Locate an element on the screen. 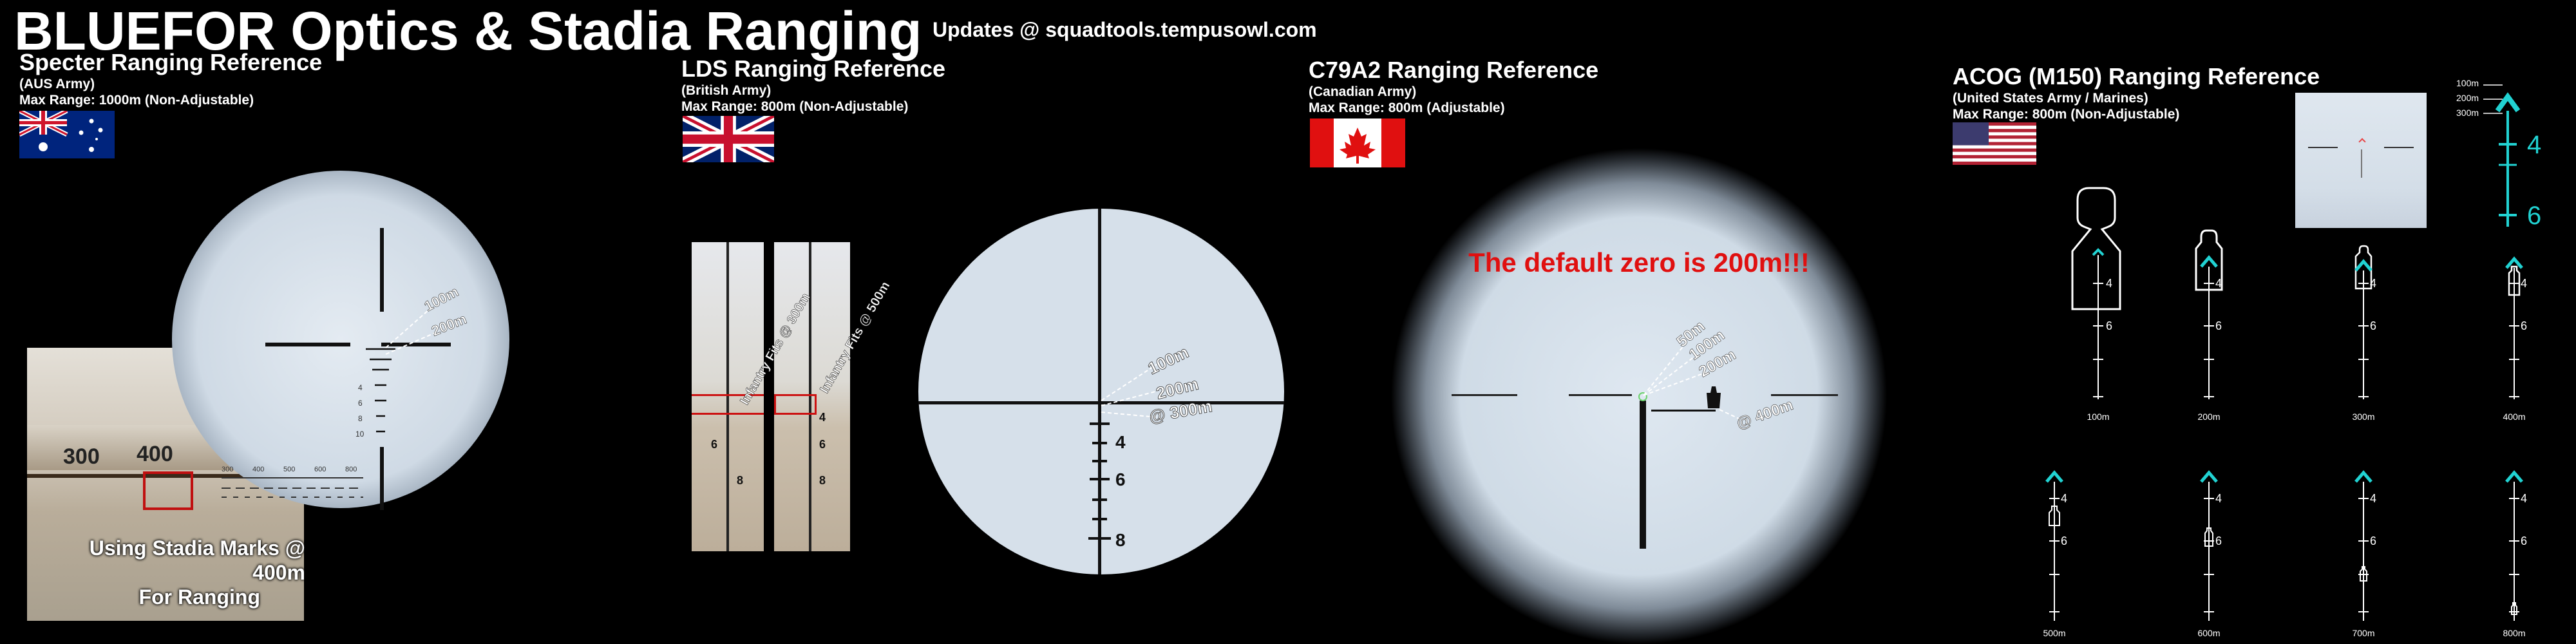 The image size is (2576, 644). lds-strip-left-box is located at coordinates (728, 404).